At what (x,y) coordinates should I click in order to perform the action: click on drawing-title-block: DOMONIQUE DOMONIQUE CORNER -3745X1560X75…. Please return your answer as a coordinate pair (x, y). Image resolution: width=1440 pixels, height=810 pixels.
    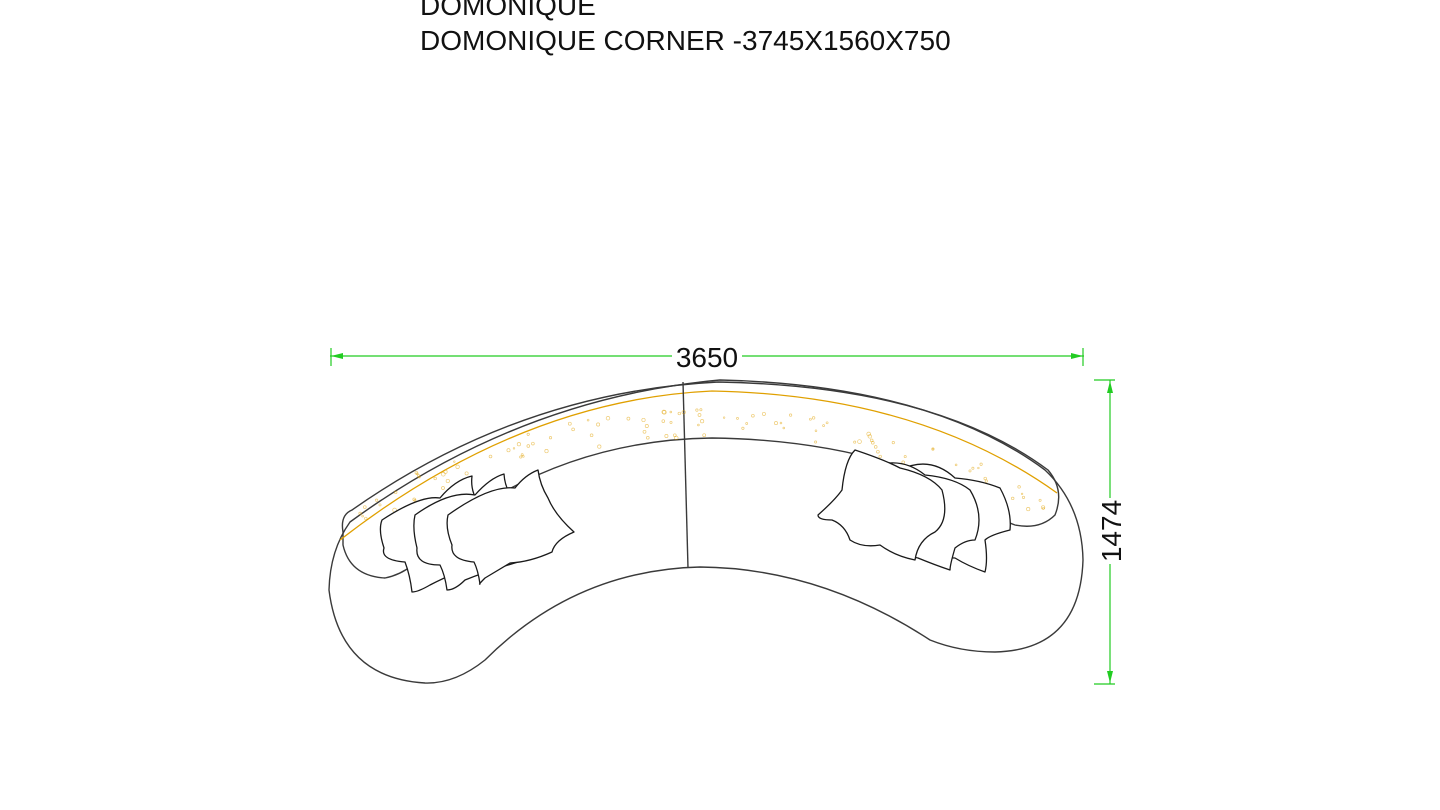
    Looking at the image, I should click on (685, 29).